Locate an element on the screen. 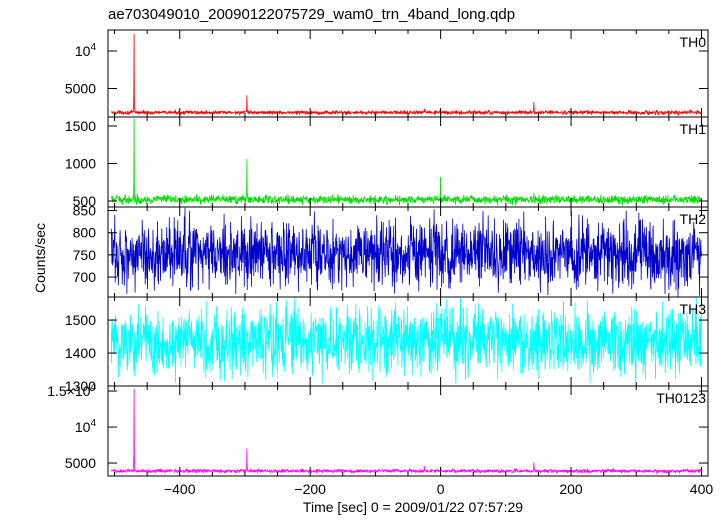  x-tick-label: −400 is located at coordinates (180, 489).